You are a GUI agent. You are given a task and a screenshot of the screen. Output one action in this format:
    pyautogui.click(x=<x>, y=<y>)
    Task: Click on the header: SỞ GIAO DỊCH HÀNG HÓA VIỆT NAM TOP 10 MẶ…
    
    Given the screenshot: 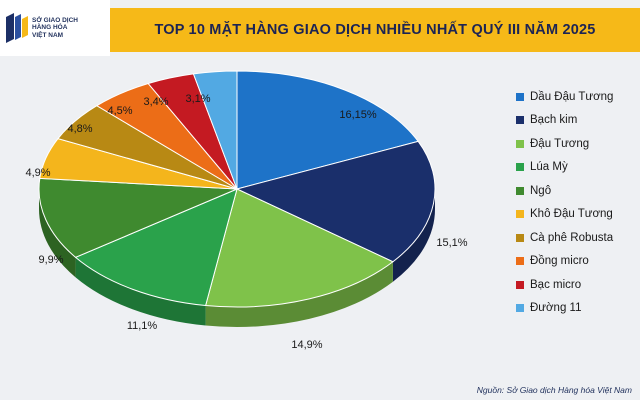 What is the action you would take?
    pyautogui.click(x=320, y=28)
    